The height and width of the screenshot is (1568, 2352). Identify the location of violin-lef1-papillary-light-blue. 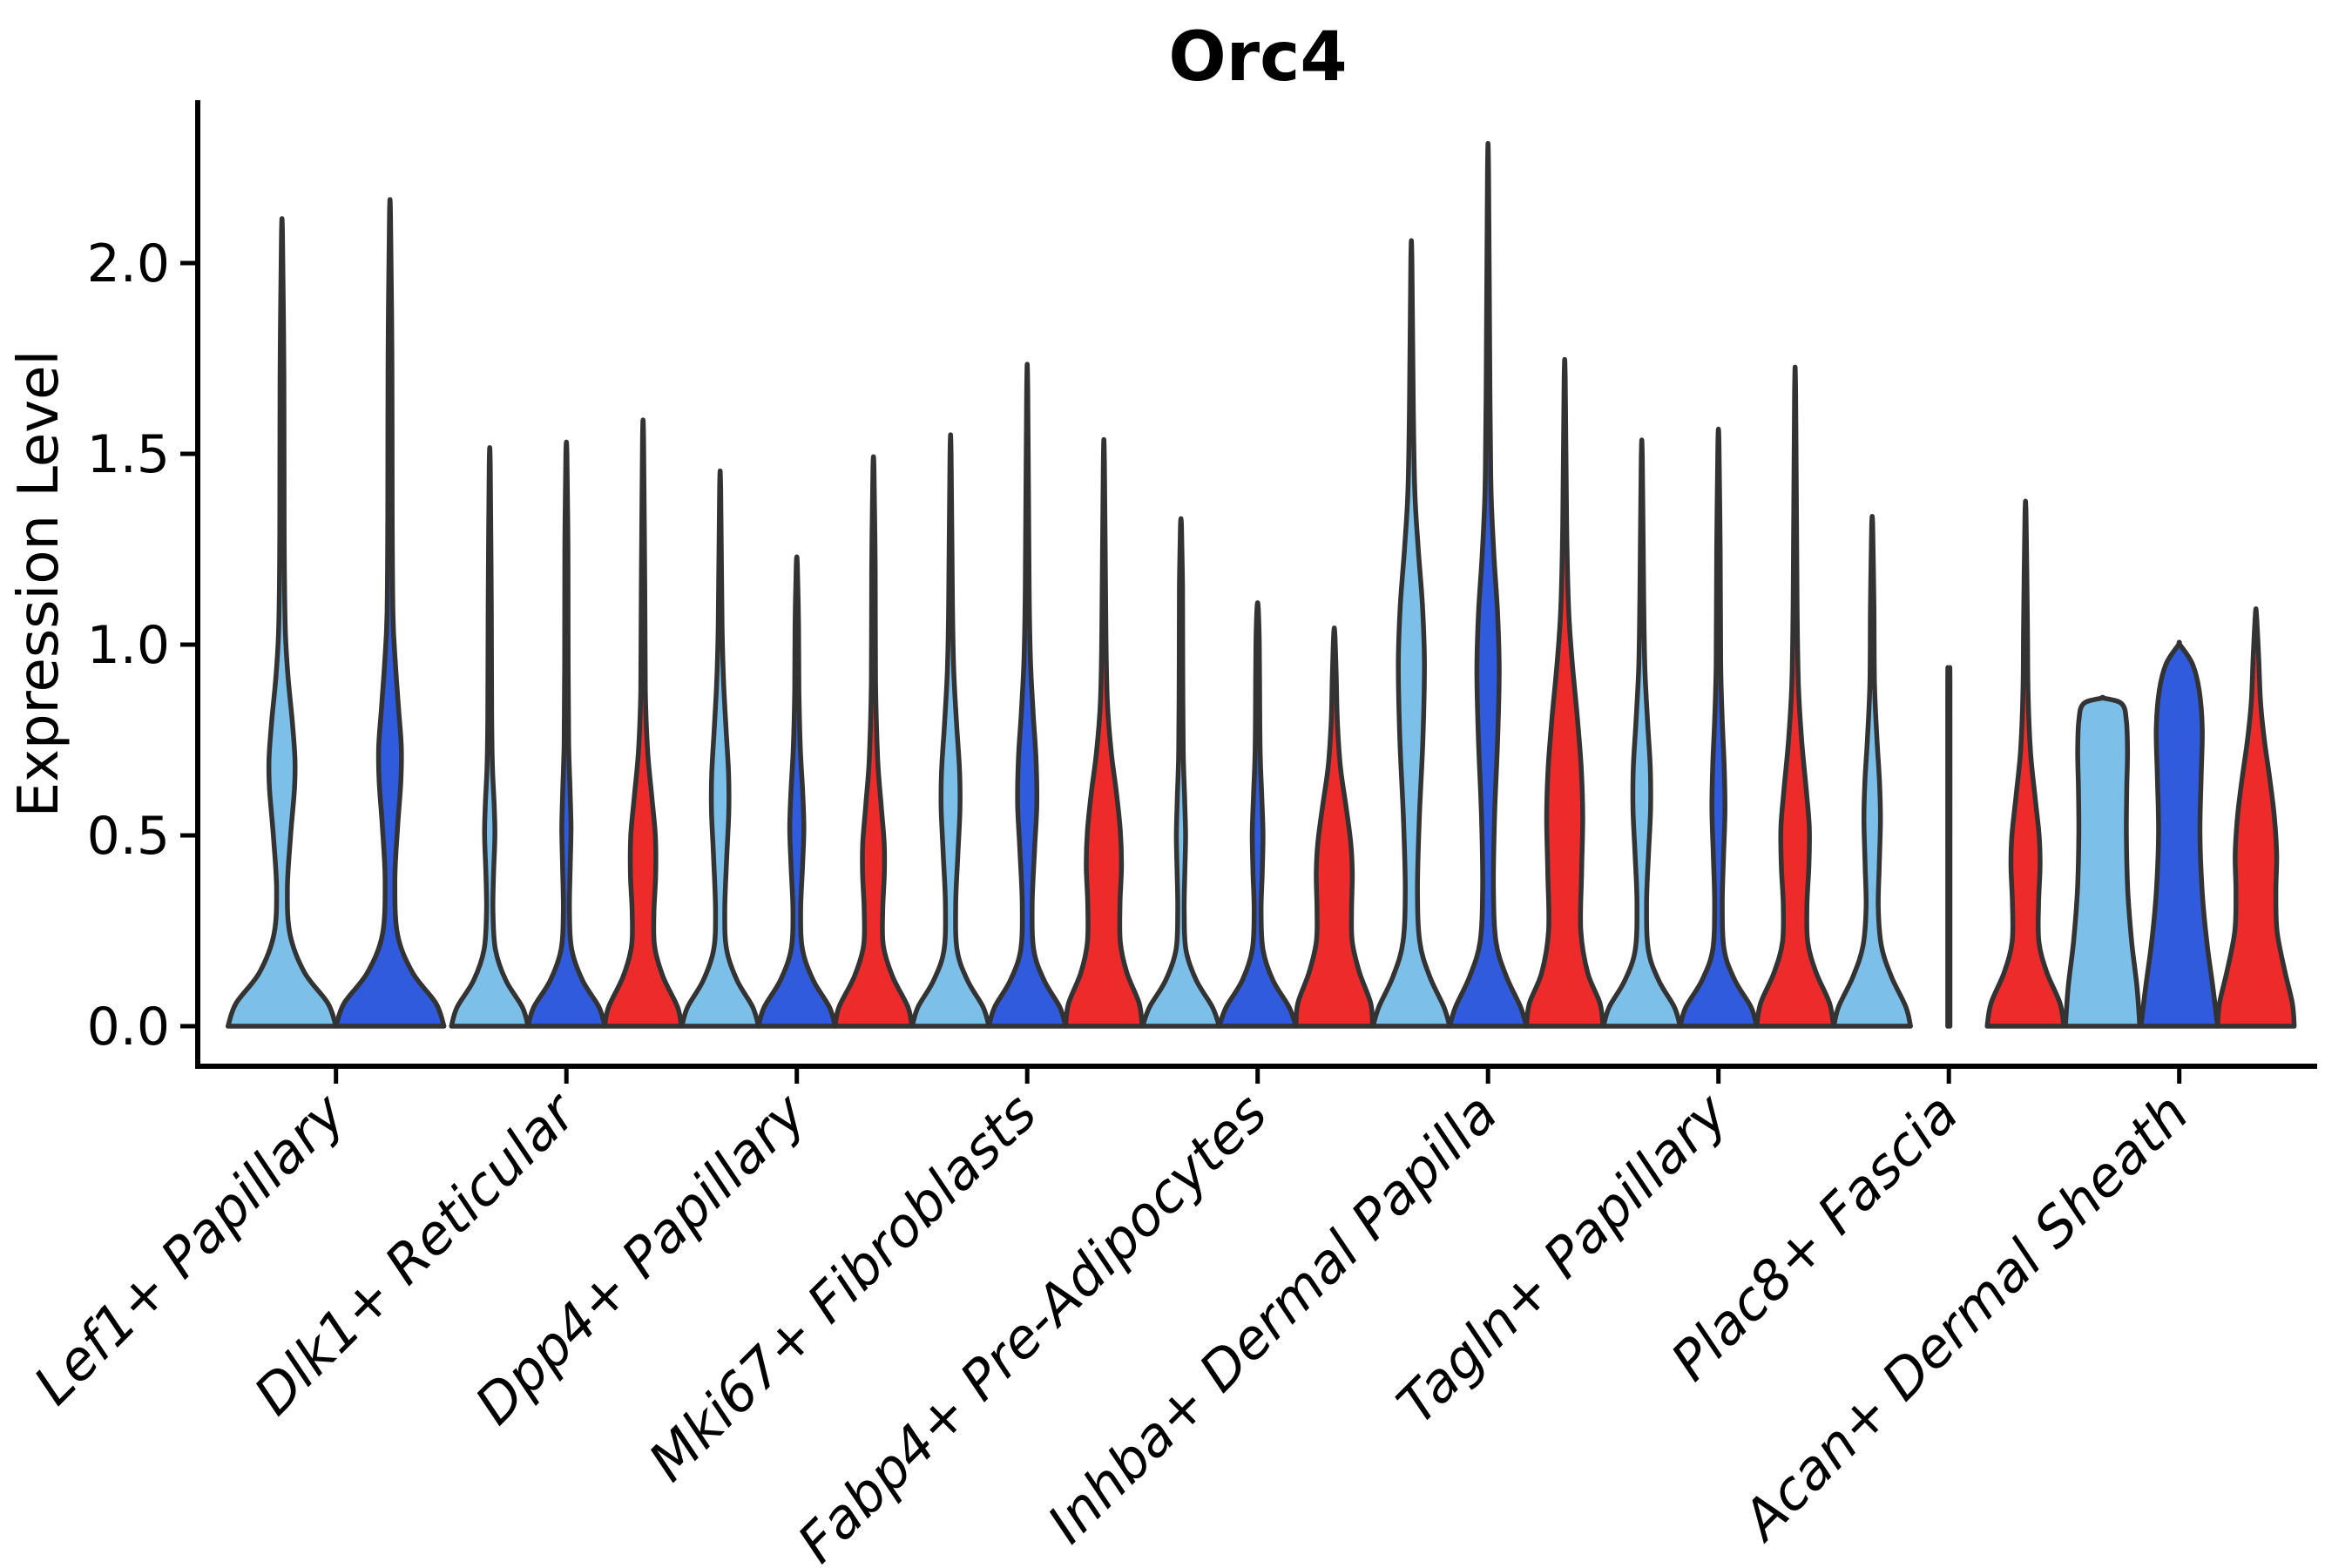
(282, 623).